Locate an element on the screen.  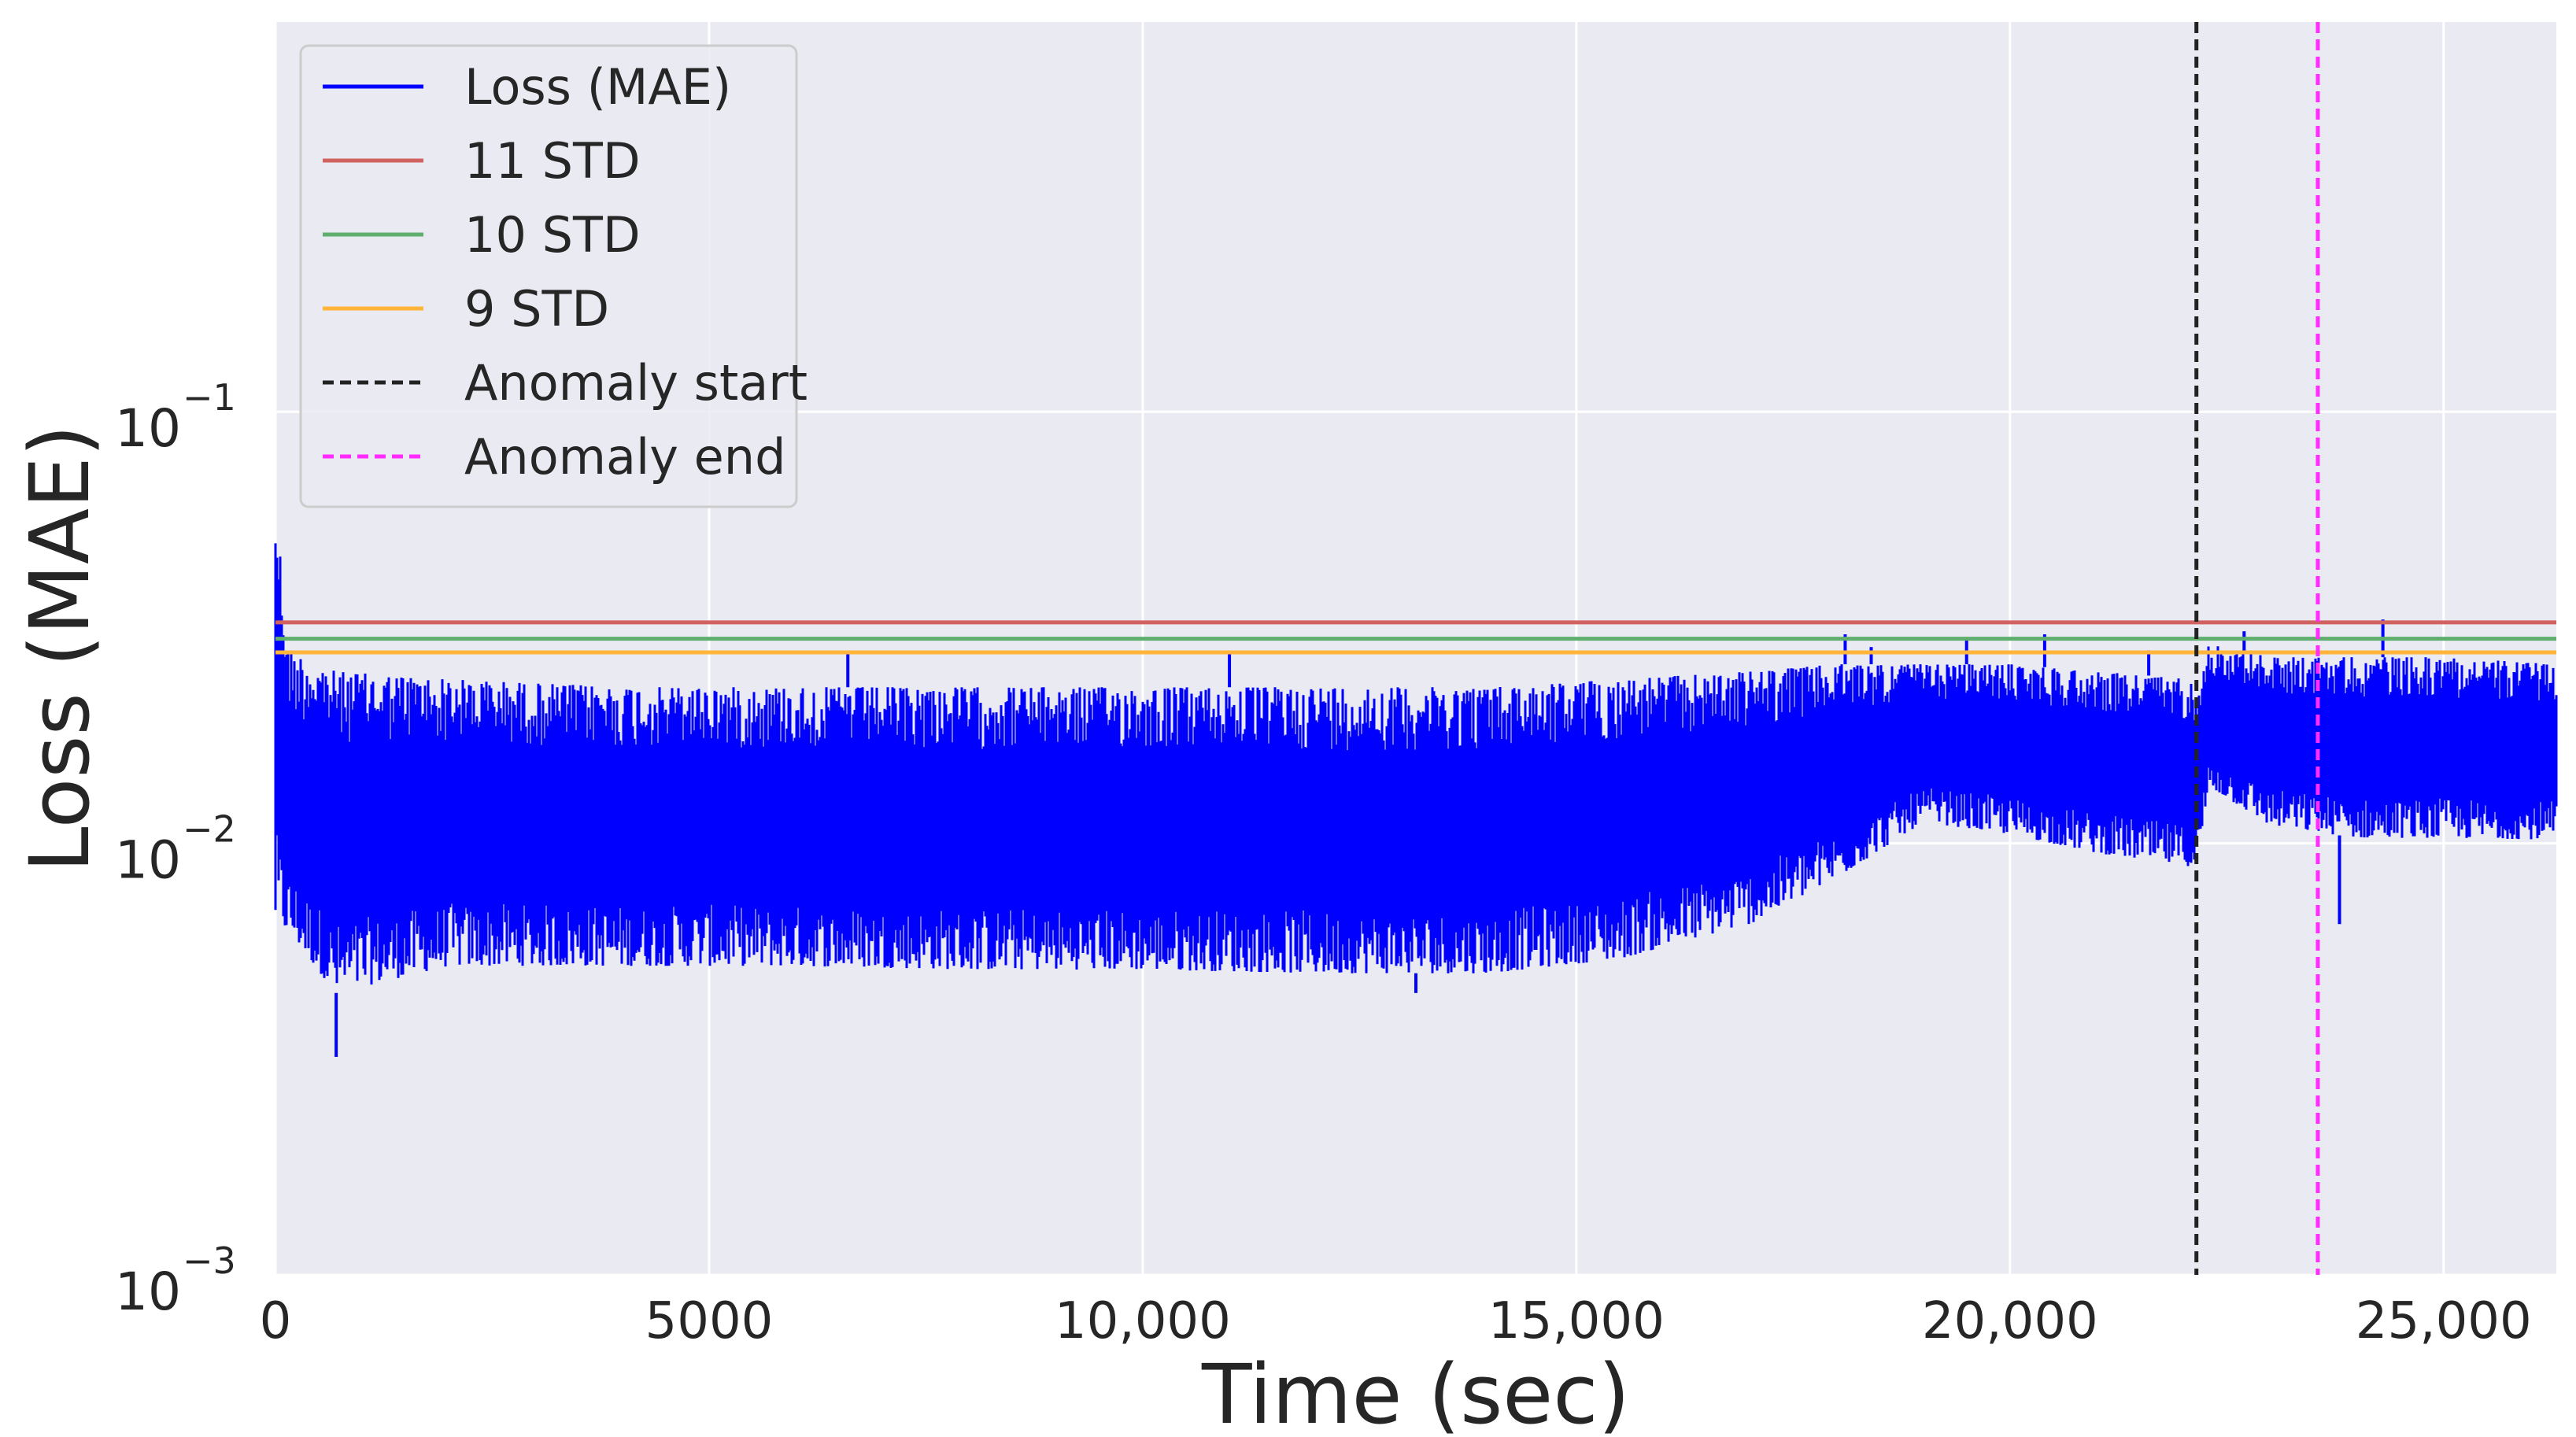
x-axis-ticks: 0 5000 10,000 15,000 20,000 25,000 is located at coordinates (1396, 1321).